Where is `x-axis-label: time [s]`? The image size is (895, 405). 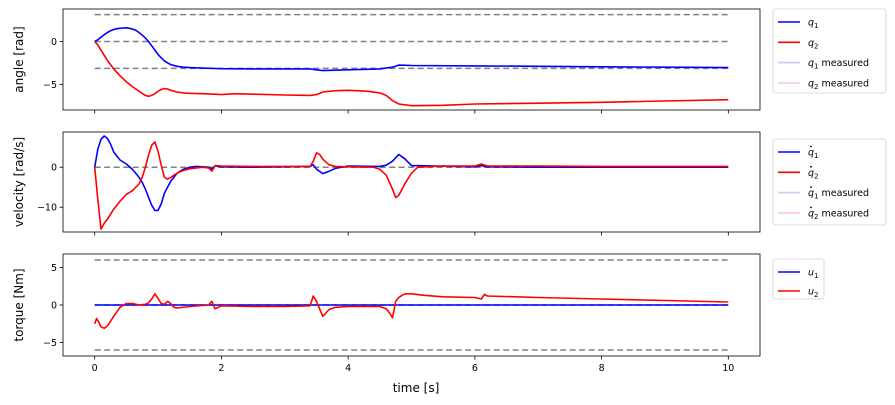
x-axis-label: time [s] is located at coordinates (416, 388).